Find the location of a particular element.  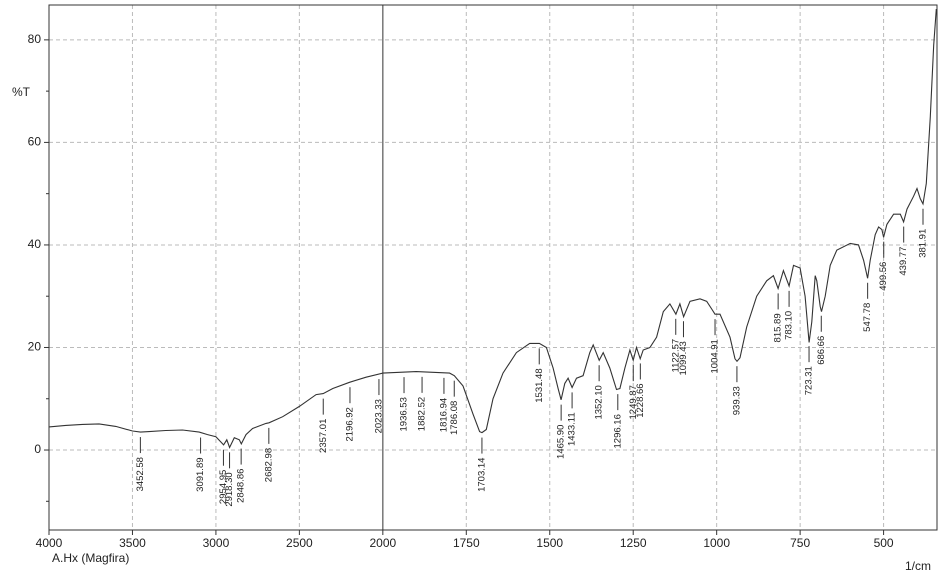

peak-label: 1352.10 is located at coordinates (599, 402).